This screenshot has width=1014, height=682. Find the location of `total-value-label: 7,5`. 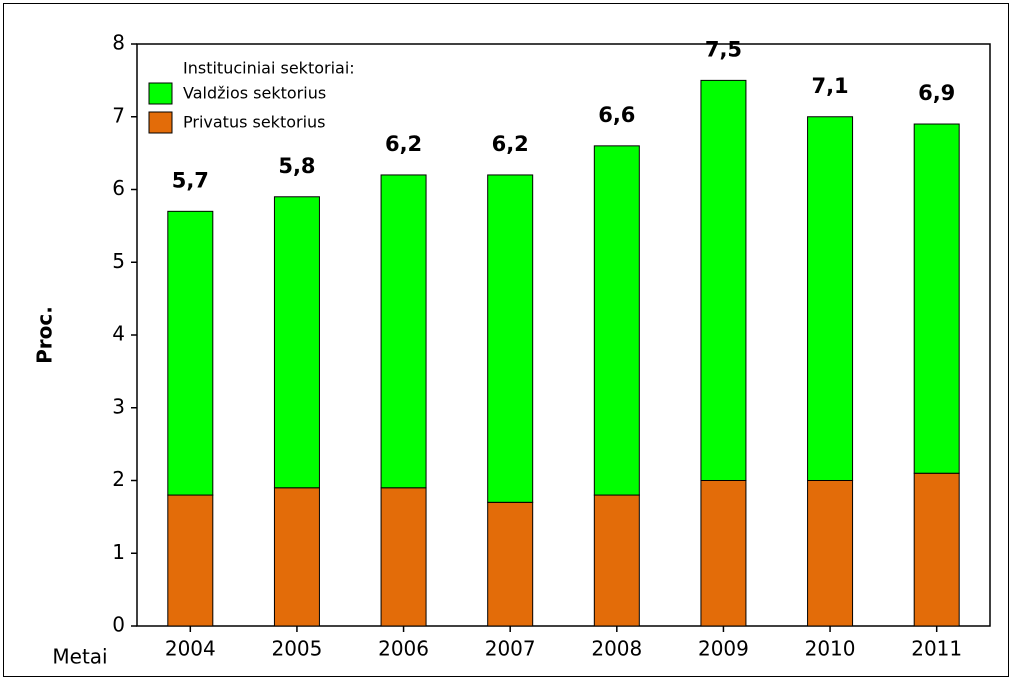

total-value-label: 7,5 is located at coordinates (723, 49).